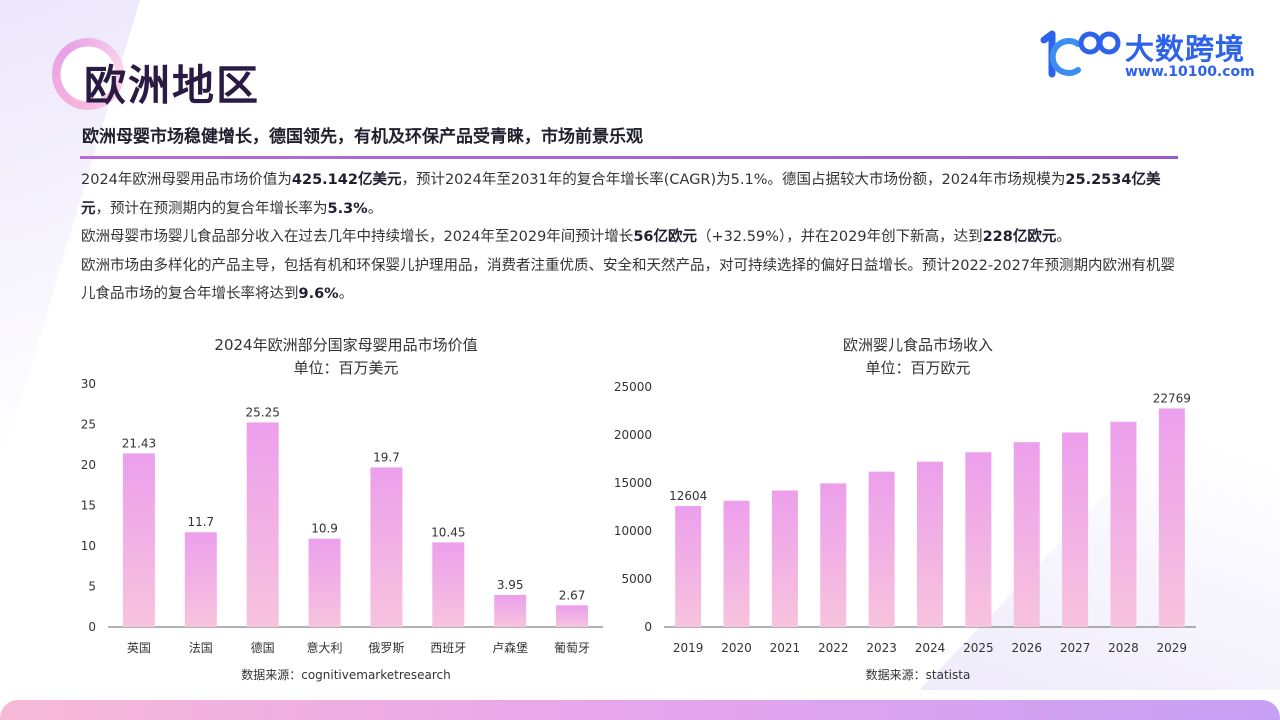  I want to click on y-tick-label: 10000, so click(633, 531).